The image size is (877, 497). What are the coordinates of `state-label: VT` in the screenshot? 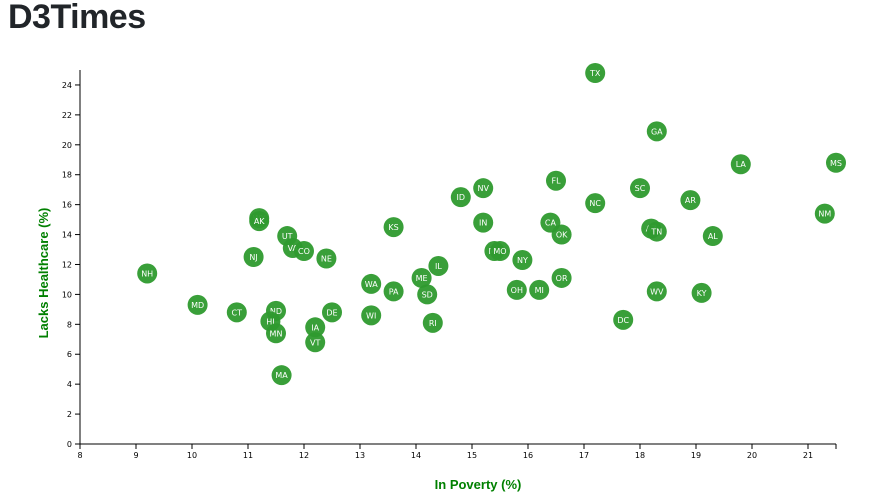 It's located at (315, 342).